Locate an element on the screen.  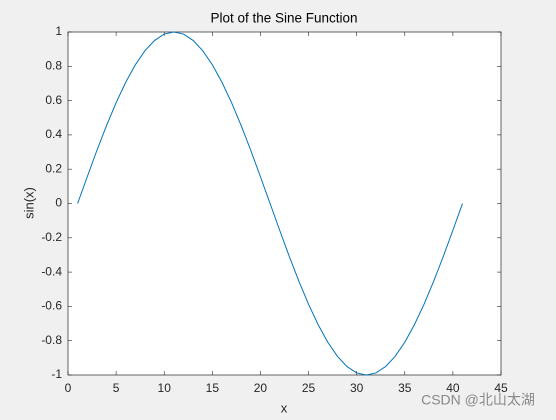
x-tick-label: 40 is located at coordinates (453, 388).